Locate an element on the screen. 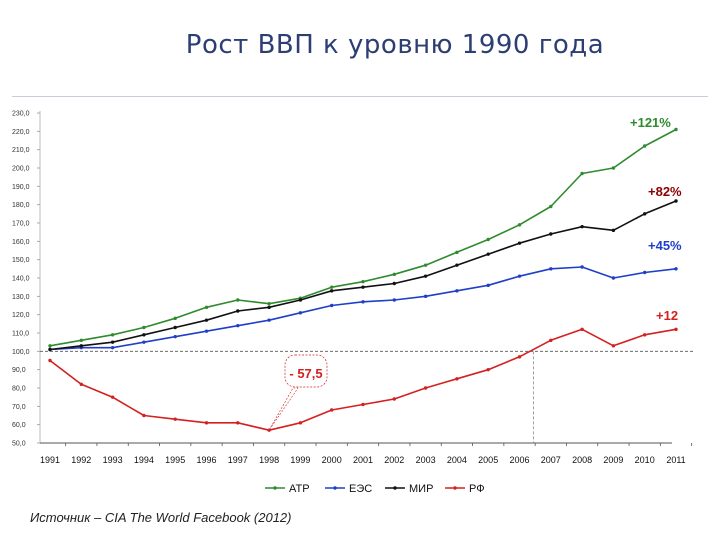 The height and width of the screenshot is (540, 720). legend-label: АТР is located at coordinates (299, 489).